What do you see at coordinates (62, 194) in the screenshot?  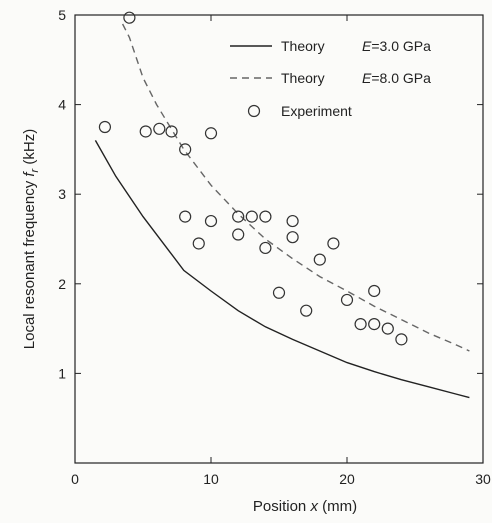 I see `y-tick-label: 3` at bounding box center [62, 194].